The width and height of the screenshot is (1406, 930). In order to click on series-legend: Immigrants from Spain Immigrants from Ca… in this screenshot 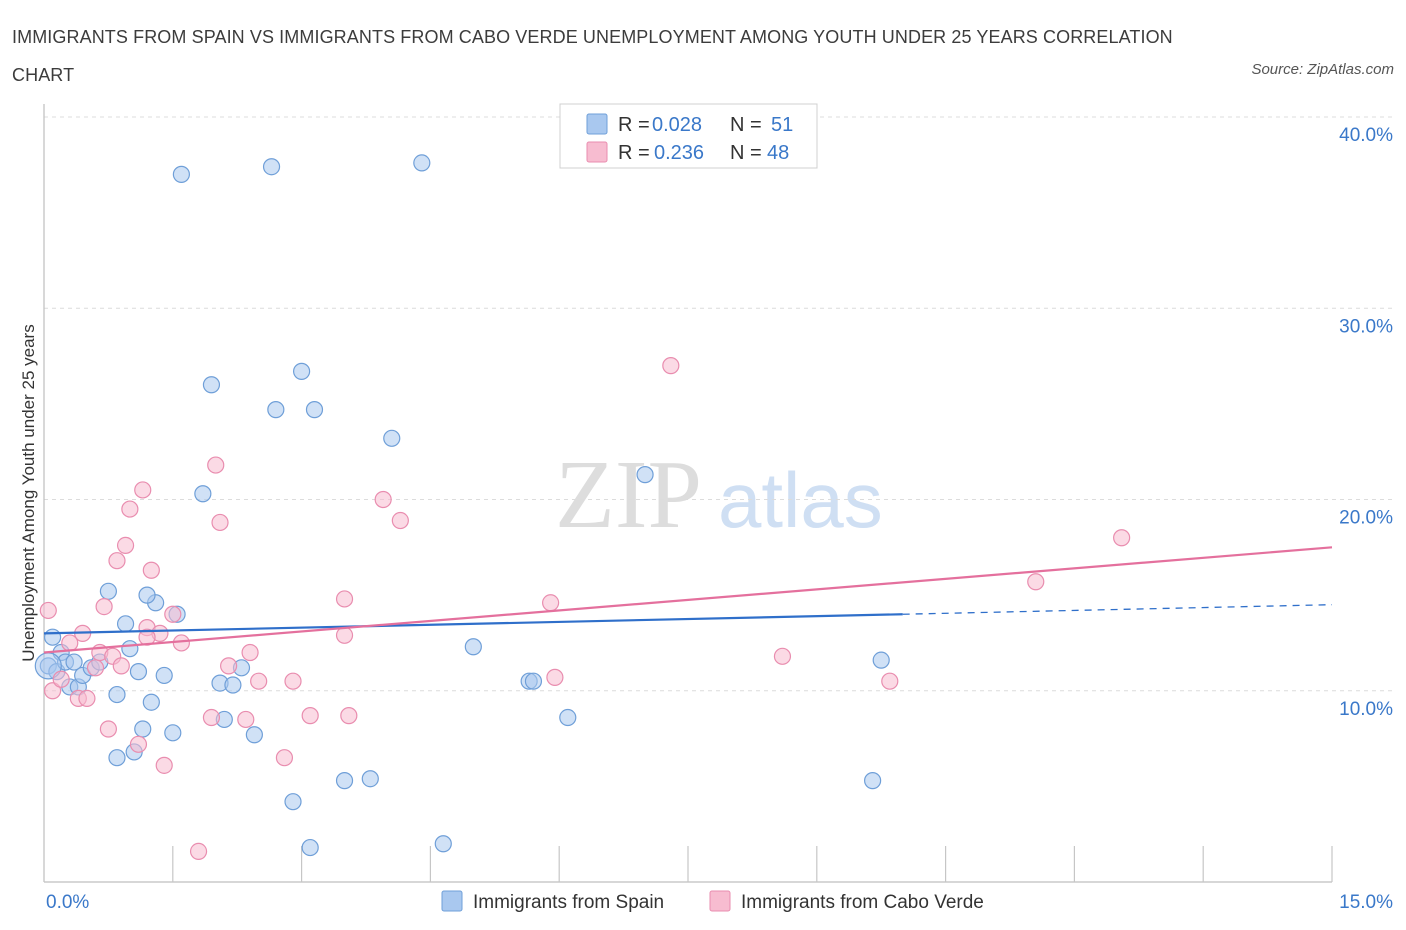, I will do `click(712, 901)`.